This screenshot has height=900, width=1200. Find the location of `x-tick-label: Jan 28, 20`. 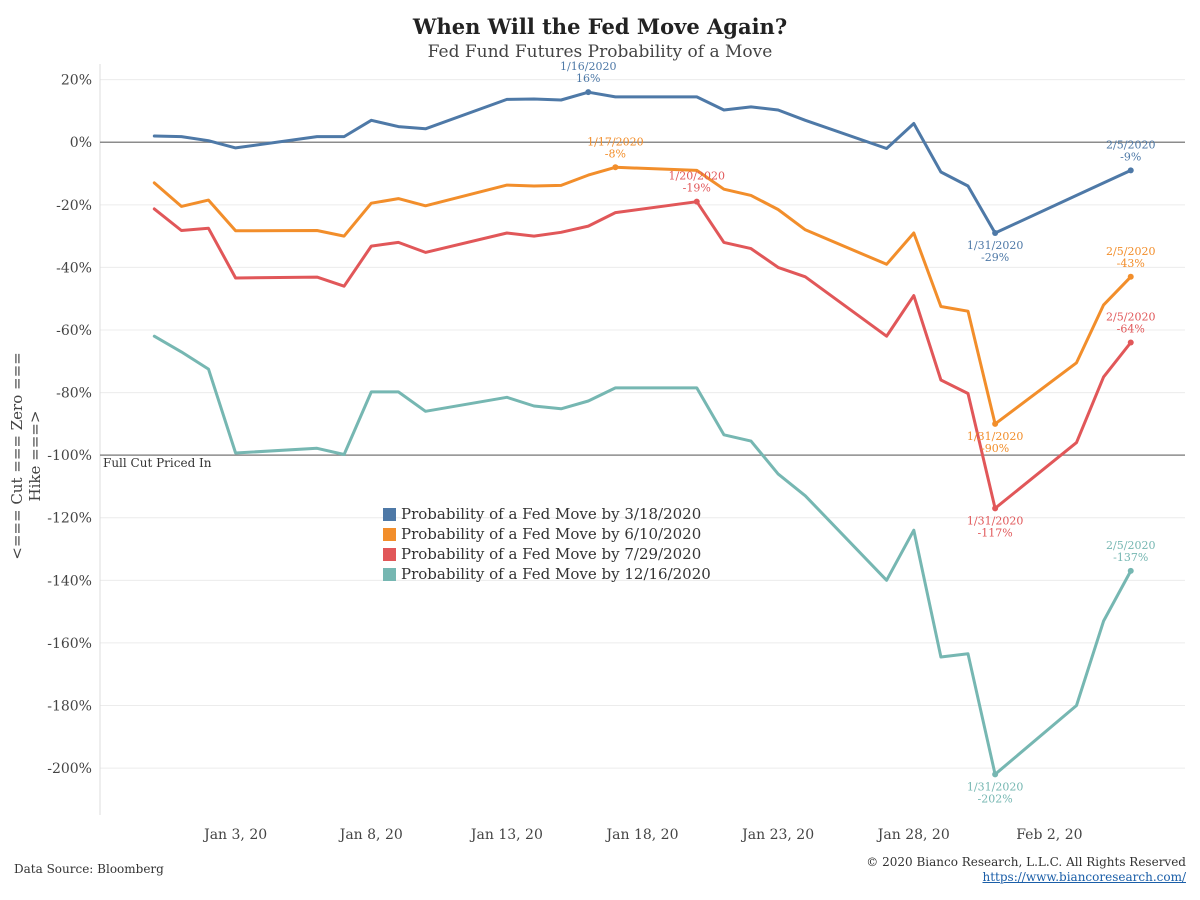

x-tick-label: Jan 28, 20 is located at coordinates (913, 835).